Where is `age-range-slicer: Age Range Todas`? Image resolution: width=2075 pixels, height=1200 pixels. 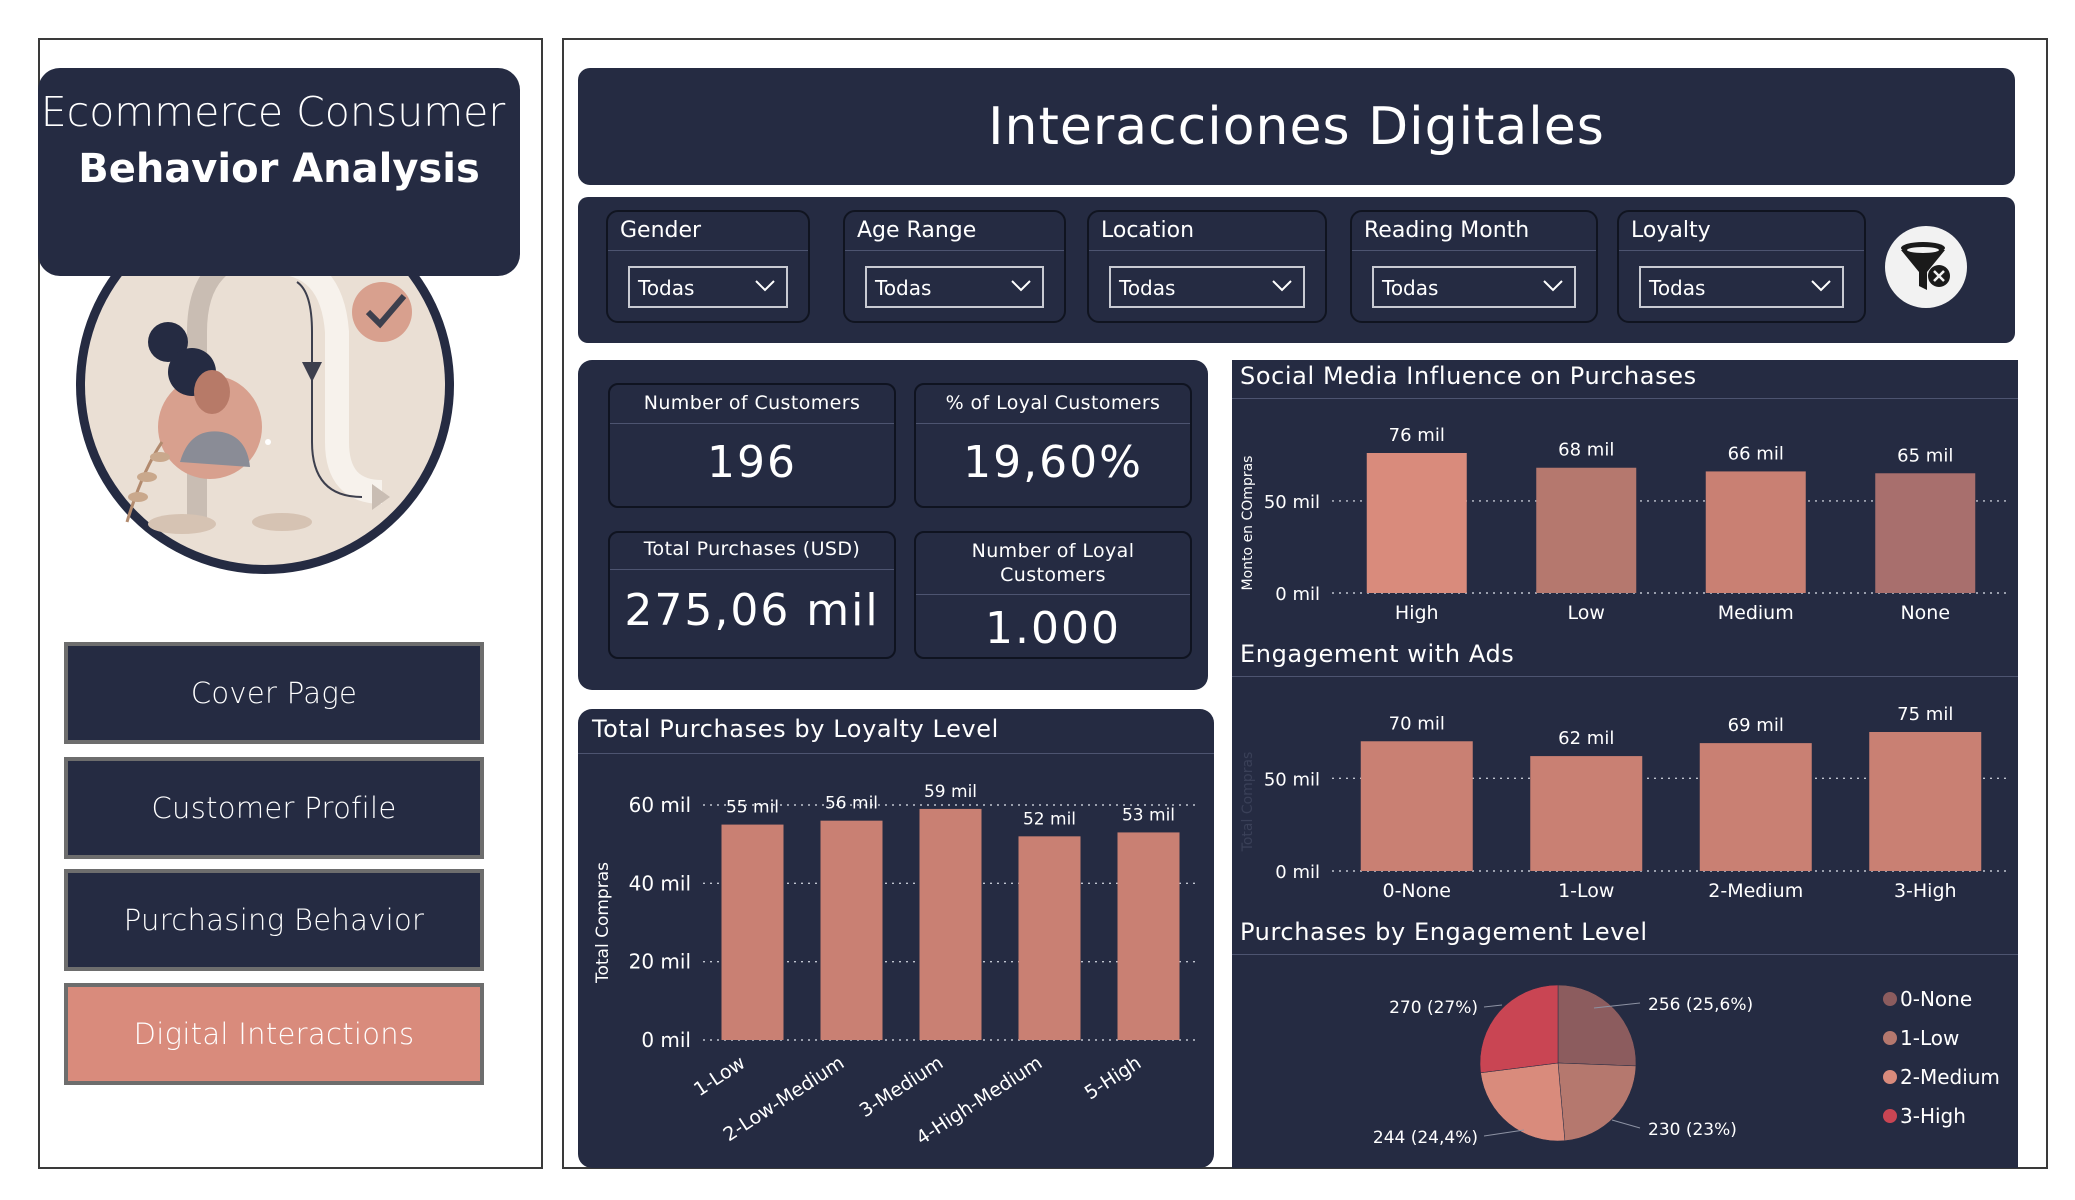 age-range-slicer: Age Range Todas is located at coordinates (954, 266).